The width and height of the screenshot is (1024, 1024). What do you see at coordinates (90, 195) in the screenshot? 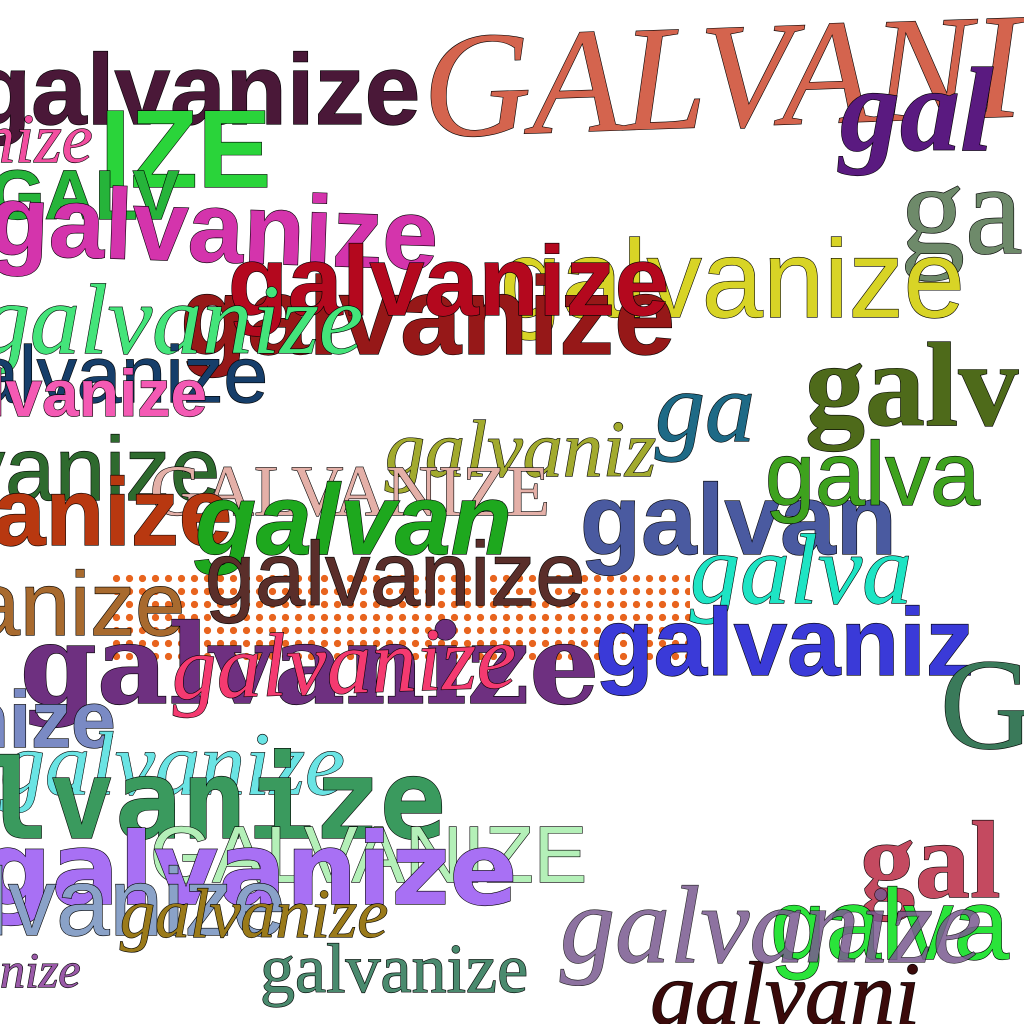
I see `word-galv-caps: GALV` at bounding box center [90, 195].